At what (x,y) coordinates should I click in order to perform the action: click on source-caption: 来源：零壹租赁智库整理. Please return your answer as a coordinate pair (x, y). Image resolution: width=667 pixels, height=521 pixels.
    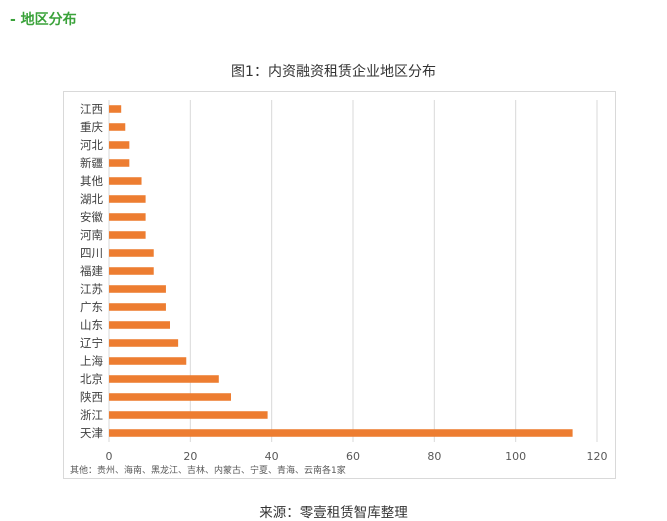
    Looking at the image, I should click on (333, 513).